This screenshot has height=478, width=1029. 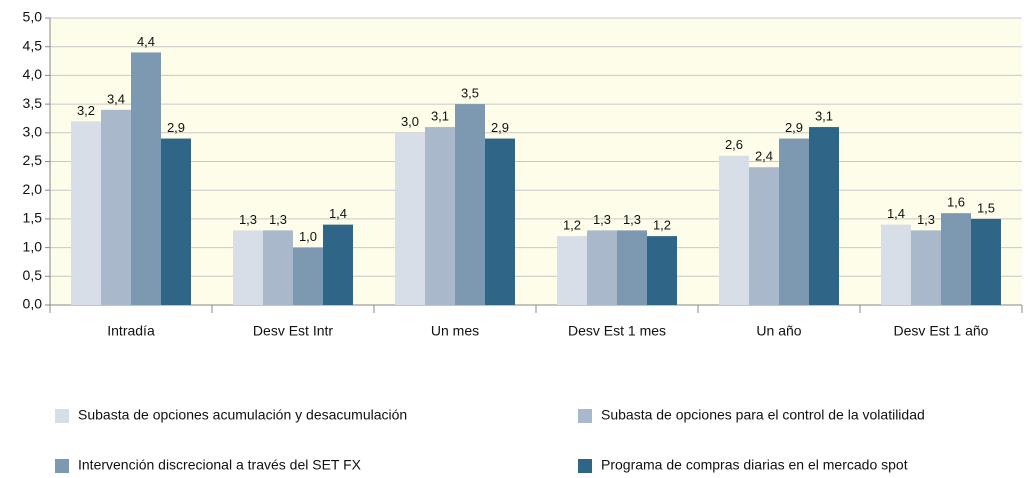 What do you see at coordinates (734, 144) in the screenshot?
I see `value-label: 2,6` at bounding box center [734, 144].